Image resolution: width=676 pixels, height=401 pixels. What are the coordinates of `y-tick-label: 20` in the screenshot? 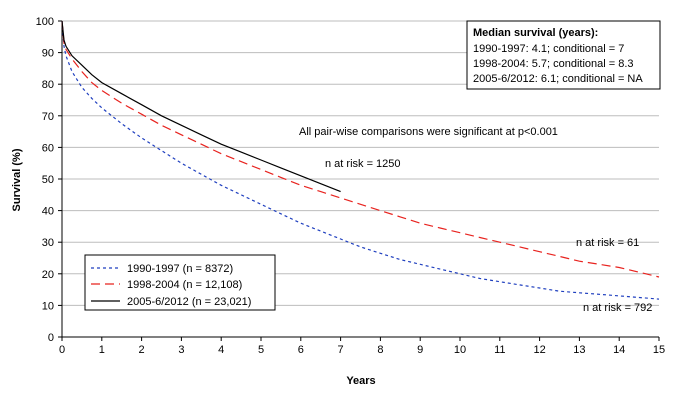 It's located at (48, 275).